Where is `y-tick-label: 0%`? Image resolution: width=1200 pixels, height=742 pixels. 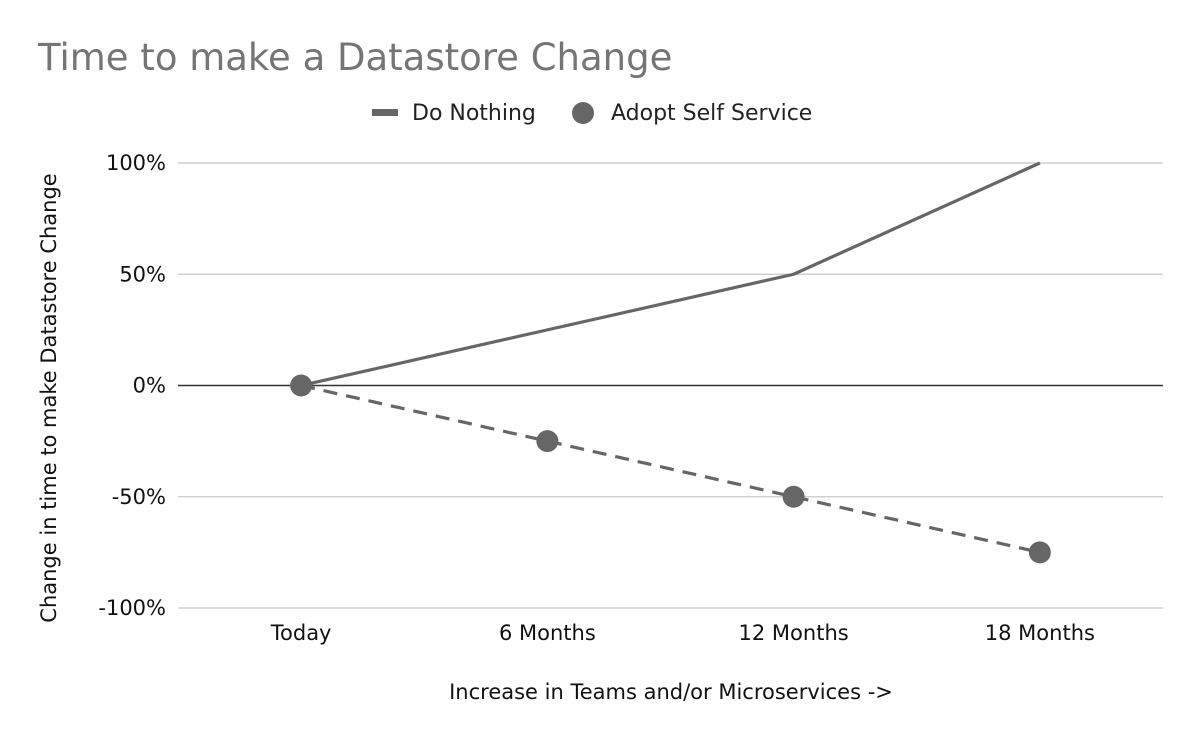
y-tick-label: 0% is located at coordinates (149, 386).